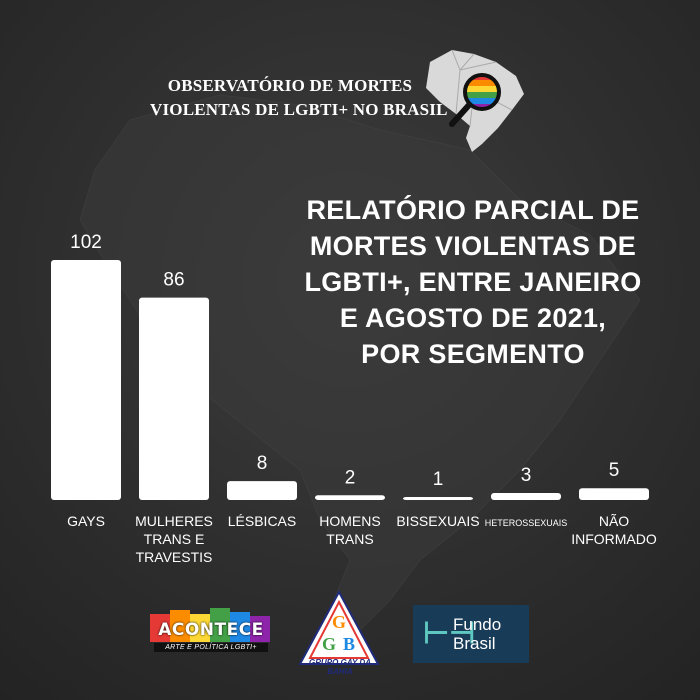  What do you see at coordinates (86, 380) in the screenshot?
I see `bar-gays` at bounding box center [86, 380].